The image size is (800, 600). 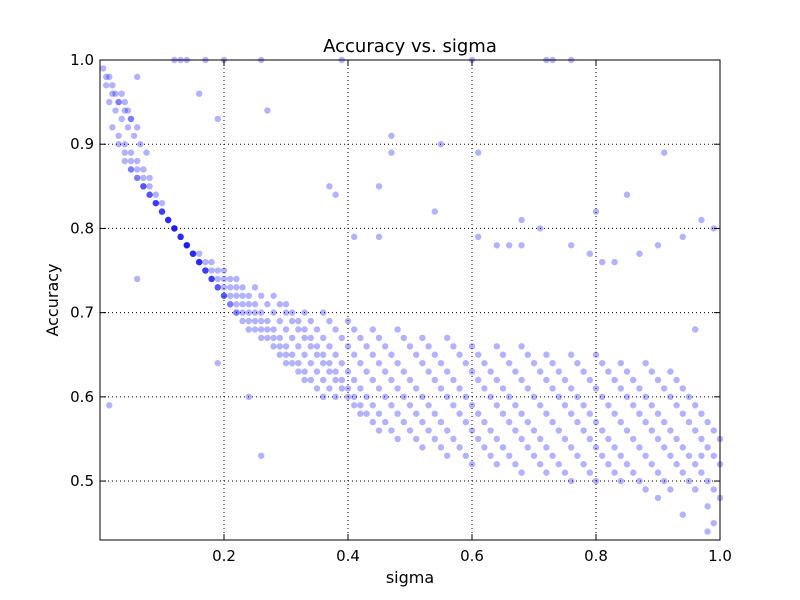 What do you see at coordinates (720, 556) in the screenshot?
I see `x-tick-label: 1.0` at bounding box center [720, 556].